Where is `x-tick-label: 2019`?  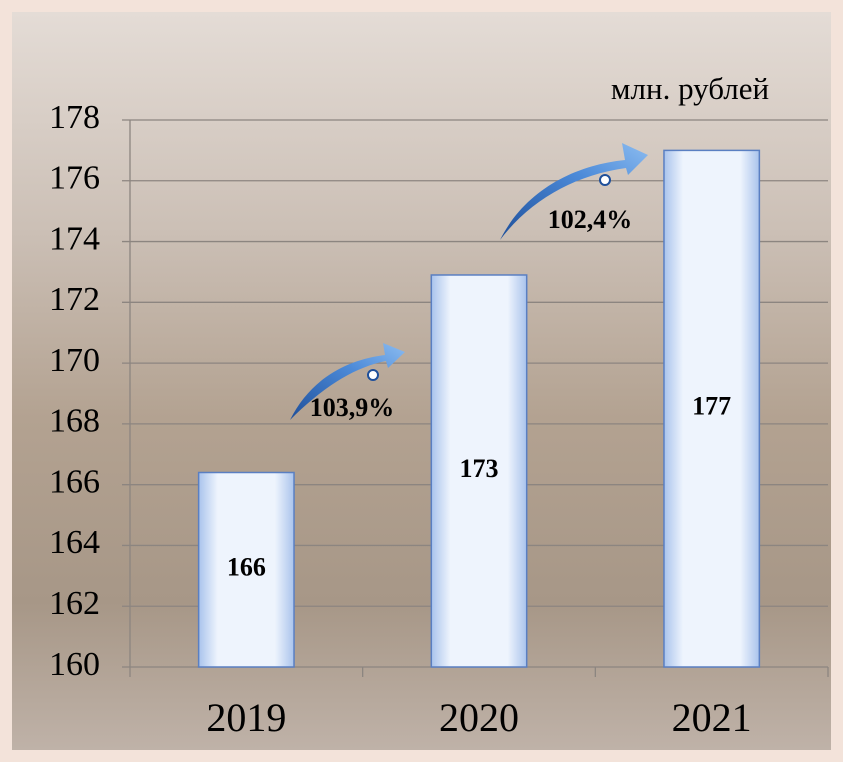
x-tick-label: 2019 is located at coordinates (246, 717).